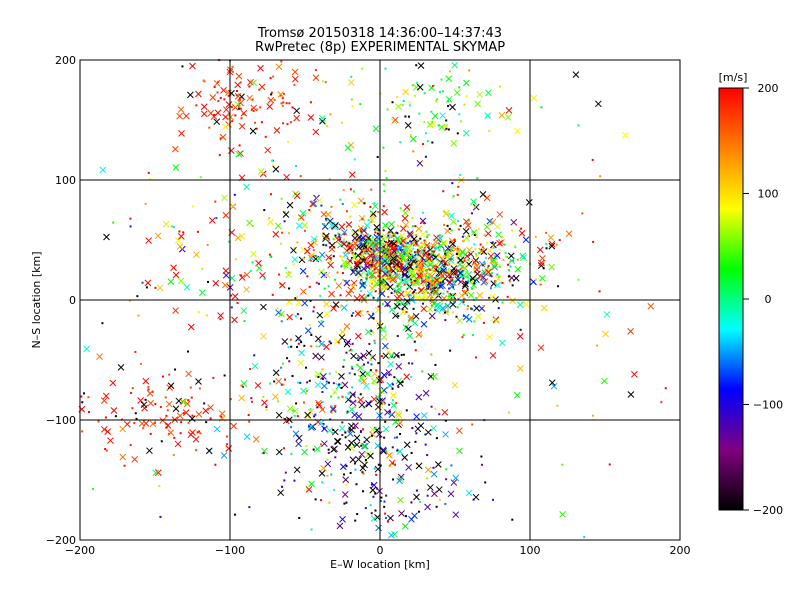 The width and height of the screenshot is (800, 604). Describe the element at coordinates (72, 300) in the screenshot. I see `y-tick-label: 0` at that location.